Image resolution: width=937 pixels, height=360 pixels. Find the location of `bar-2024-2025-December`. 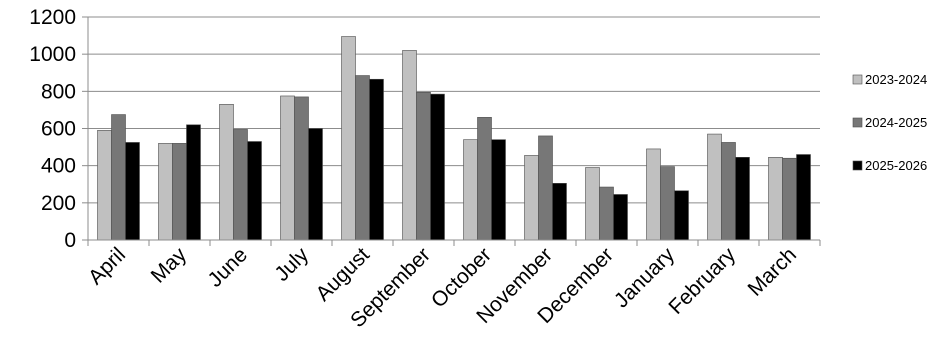

bar-2024-2025-December is located at coordinates (606, 213).